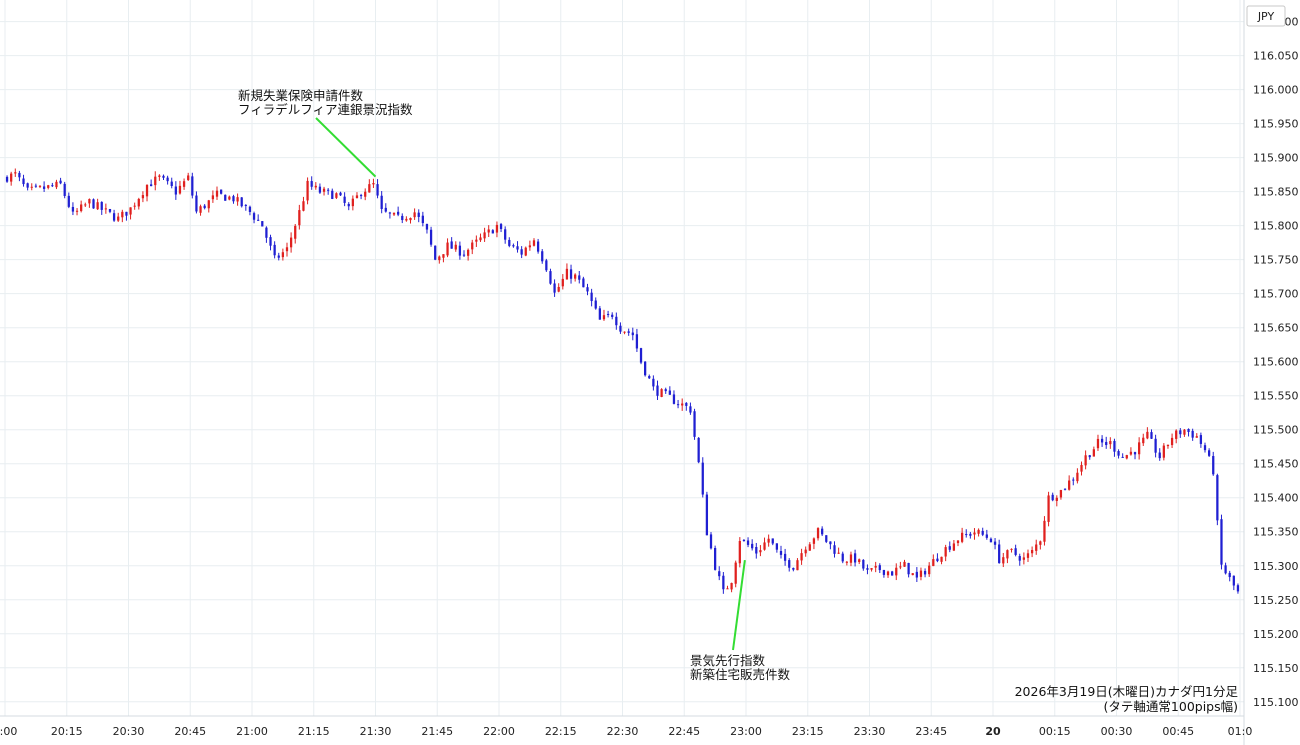 This screenshot has width=1300, height=745. Describe the element at coordinates (1276, 600) in the screenshot. I see `price-tick-label: 115.250` at that location.